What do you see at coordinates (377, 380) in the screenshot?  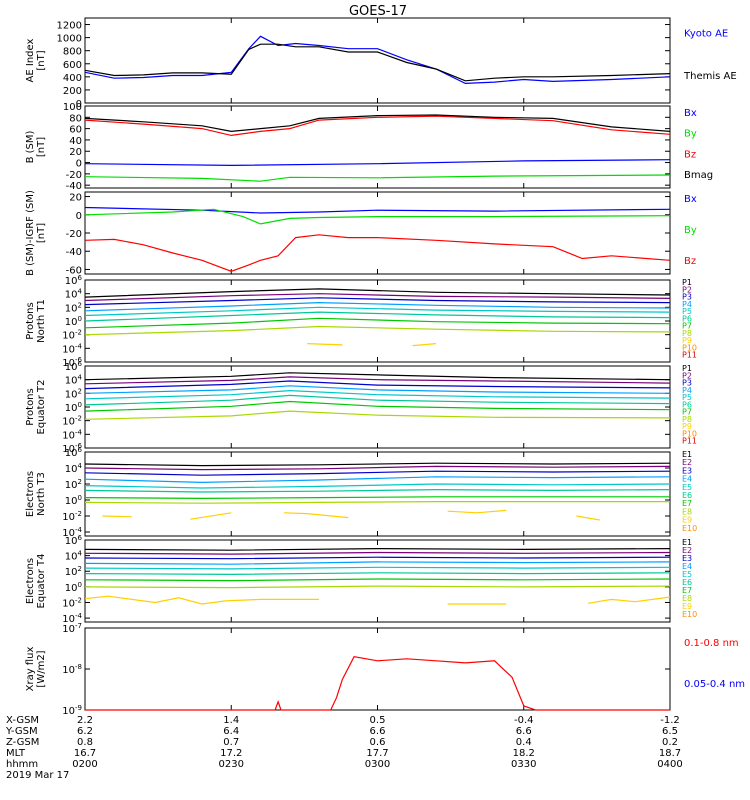 I see `series-line-p2` at bounding box center [377, 380].